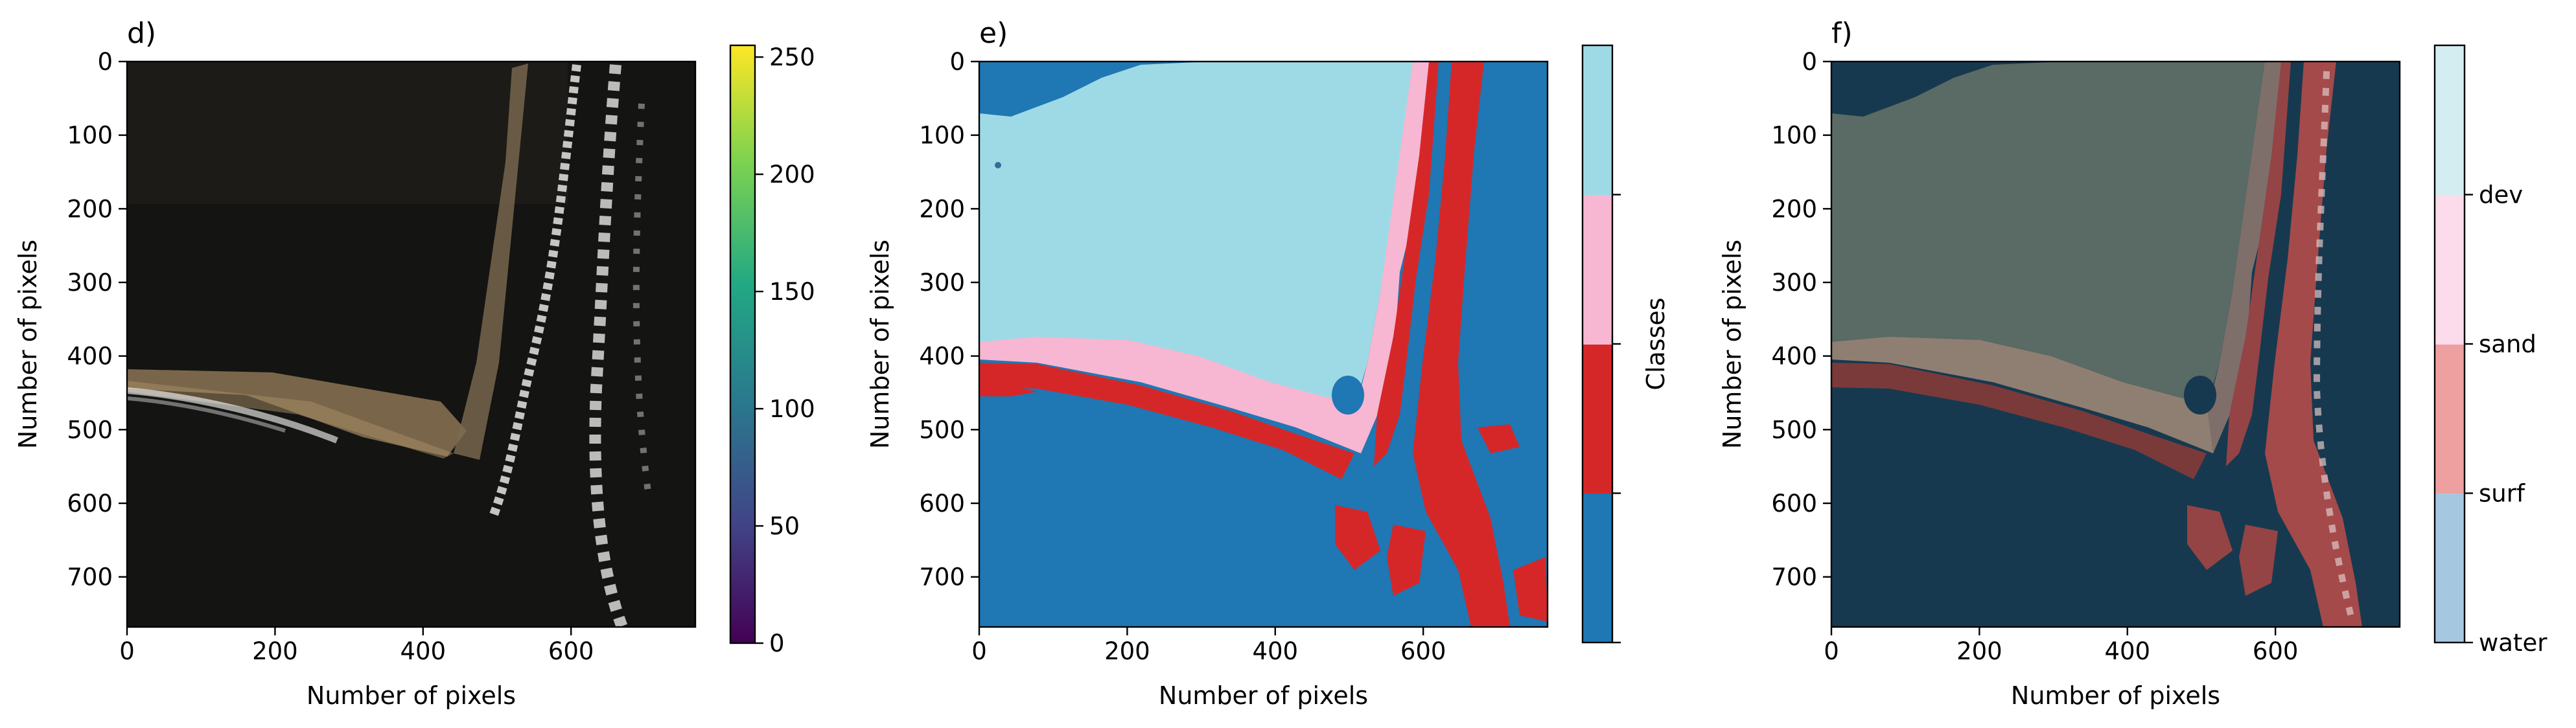 This screenshot has height=728, width=2576. I want to click on colorbar-overlay-water, so click(2450, 568).